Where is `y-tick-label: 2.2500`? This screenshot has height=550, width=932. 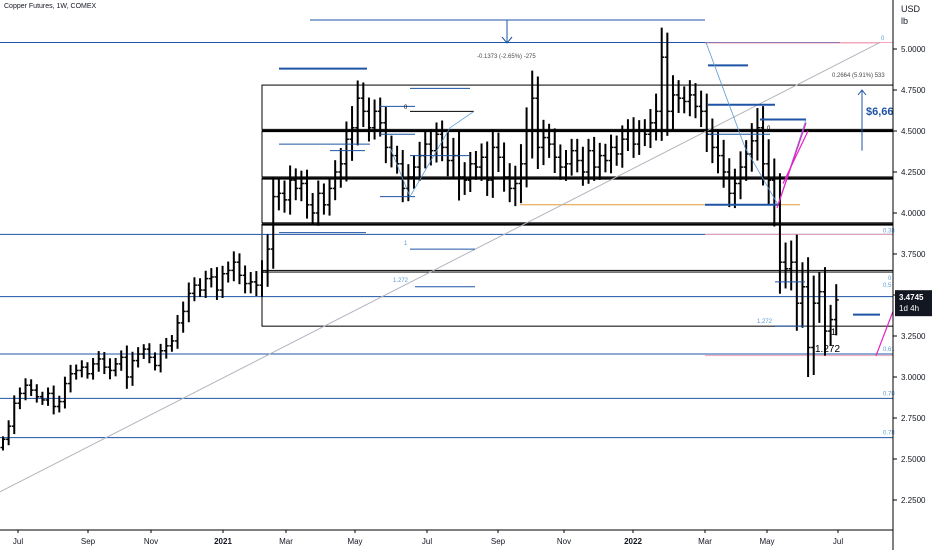
y-tick-label: 2.2500 is located at coordinates (913, 500).